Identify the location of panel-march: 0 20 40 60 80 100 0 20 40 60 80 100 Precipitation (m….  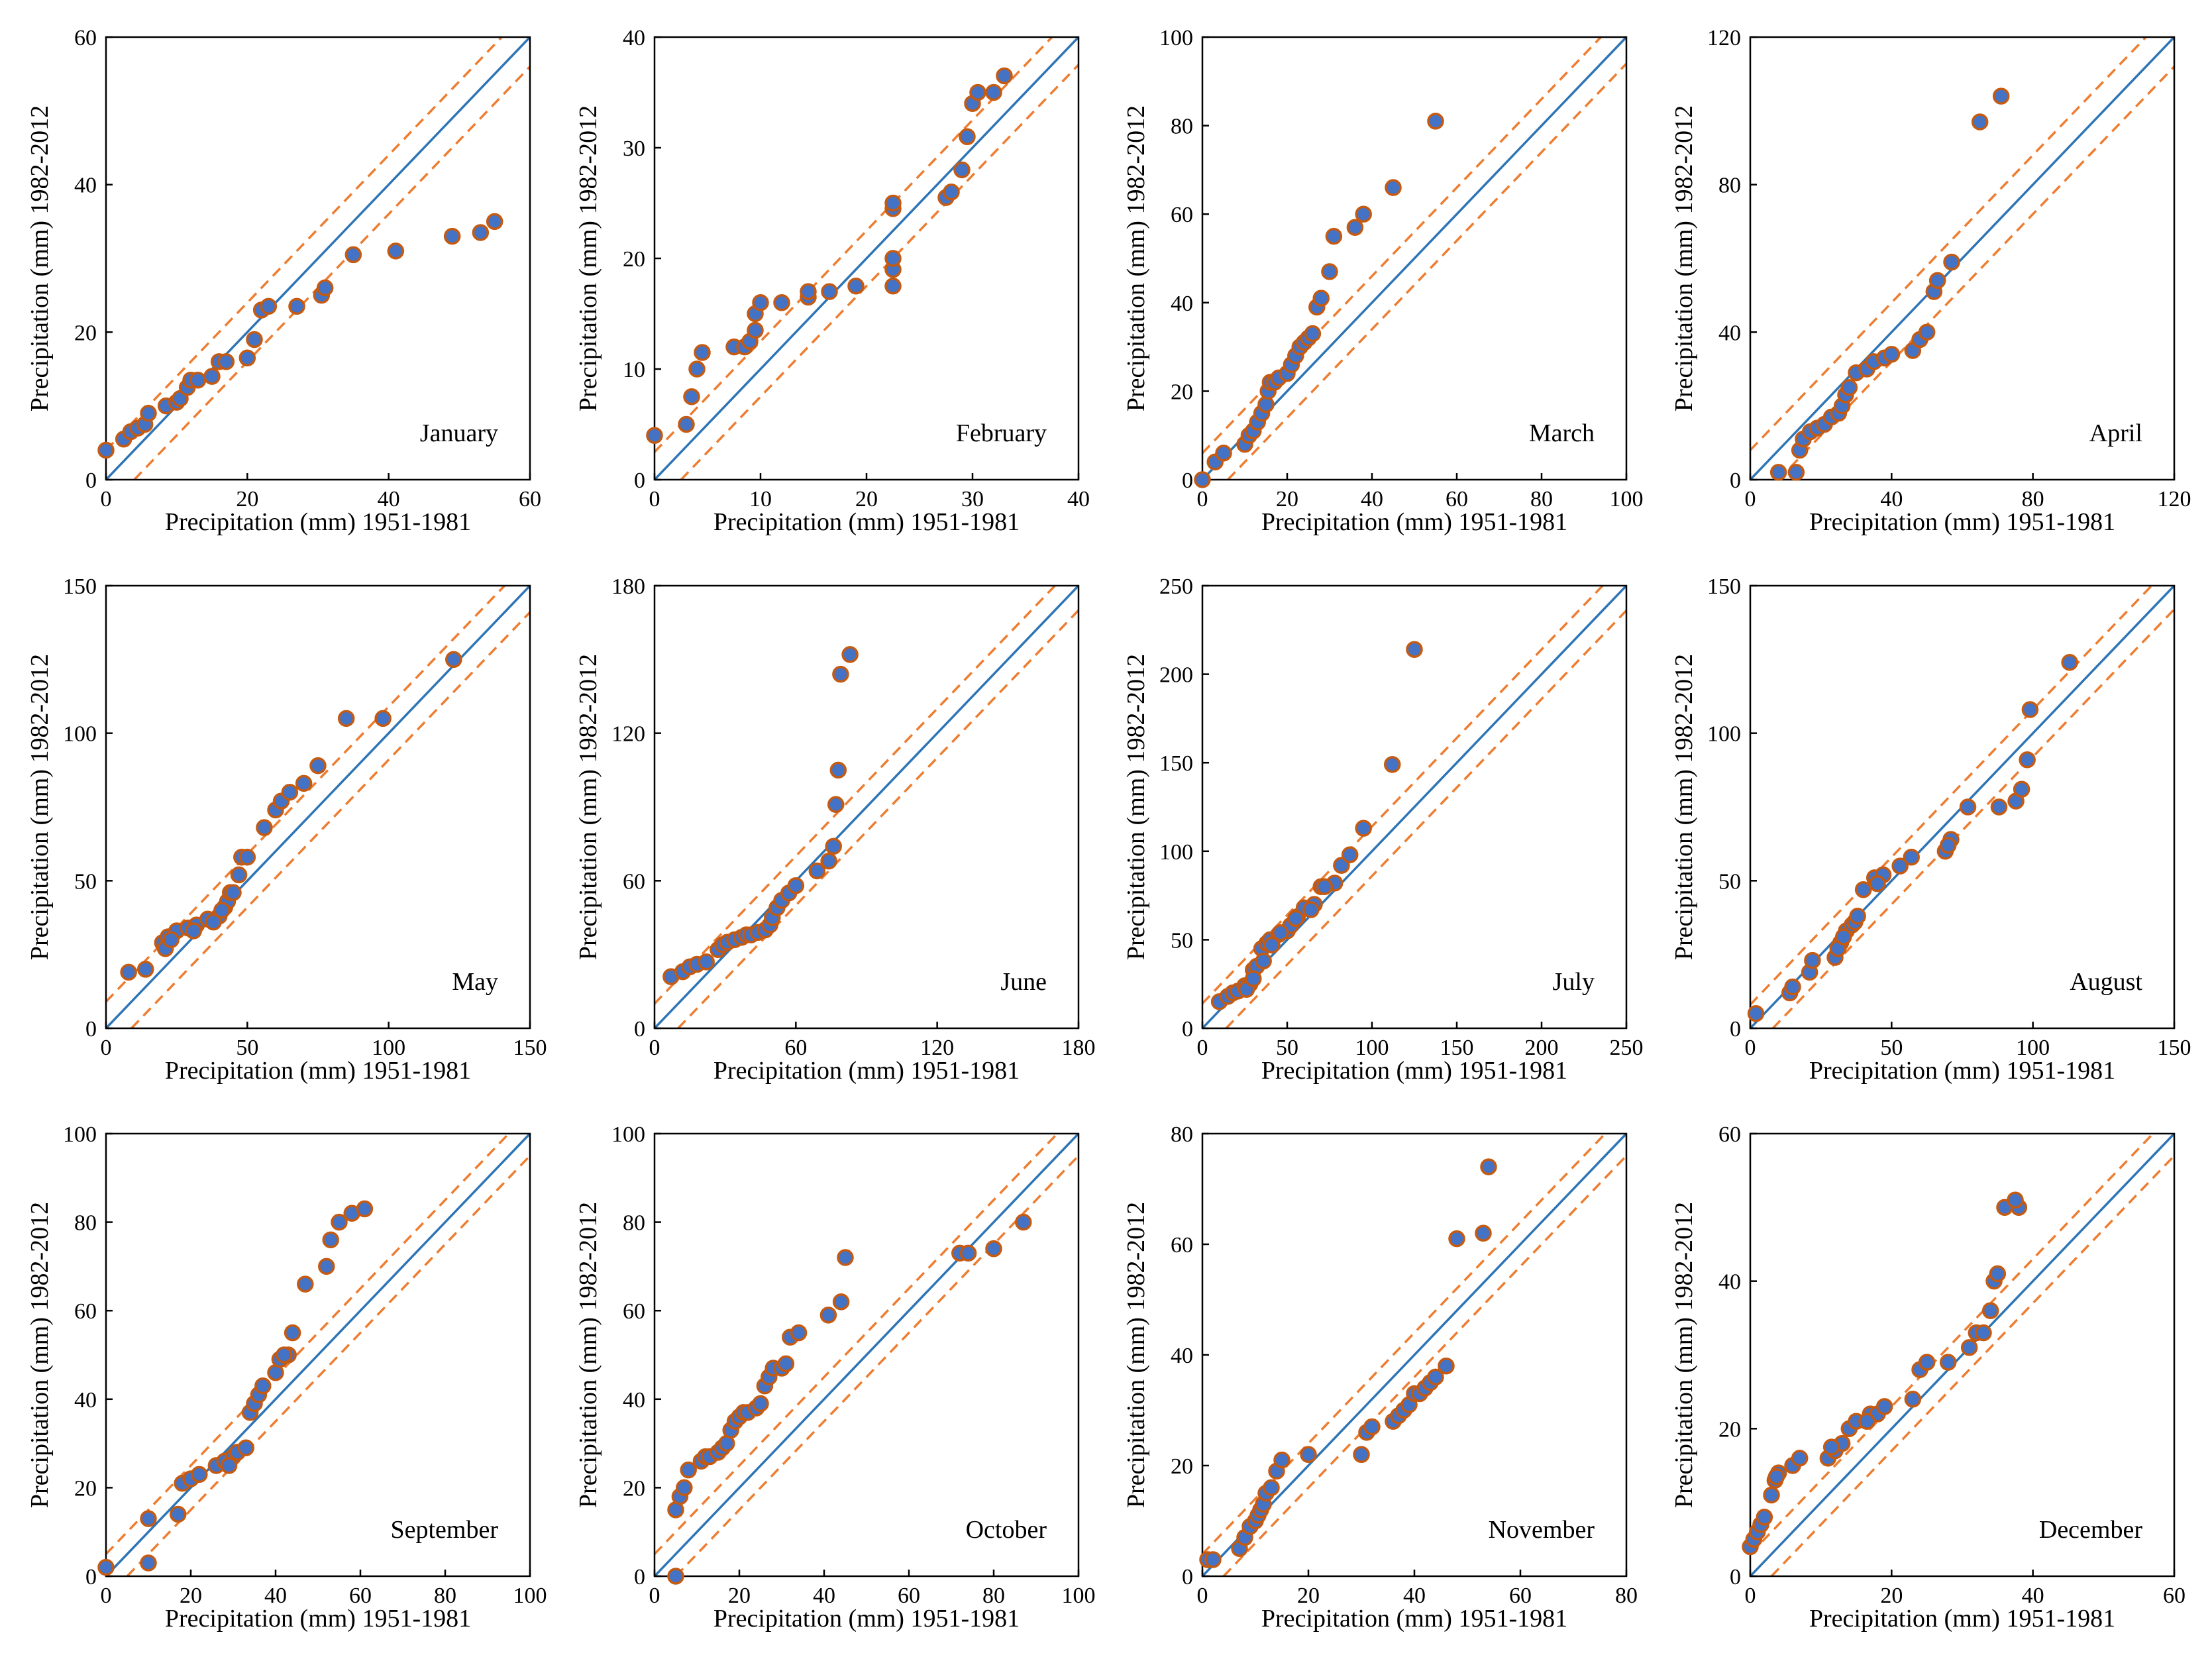
(1383, 281).